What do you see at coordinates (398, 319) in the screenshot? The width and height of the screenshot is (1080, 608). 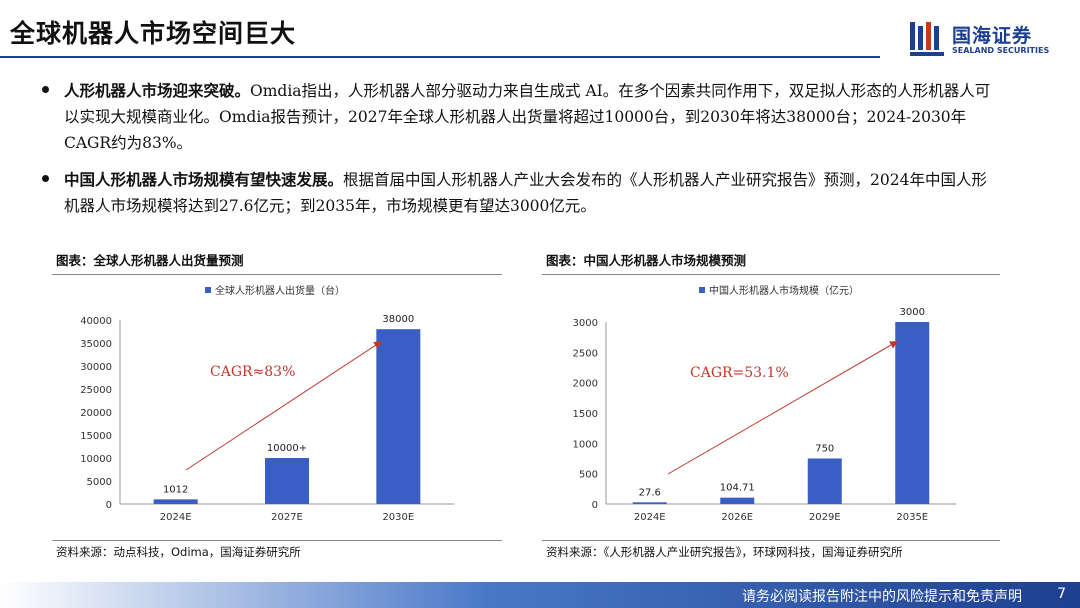 I see `data-label: 38000` at bounding box center [398, 319].